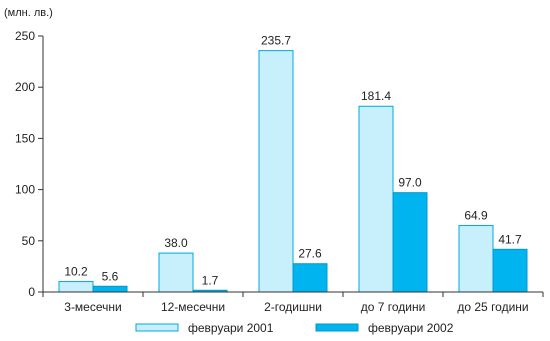 The width and height of the screenshot is (550, 341). What do you see at coordinates (476, 216) in the screenshot?
I see `value-label: 64.9` at bounding box center [476, 216].